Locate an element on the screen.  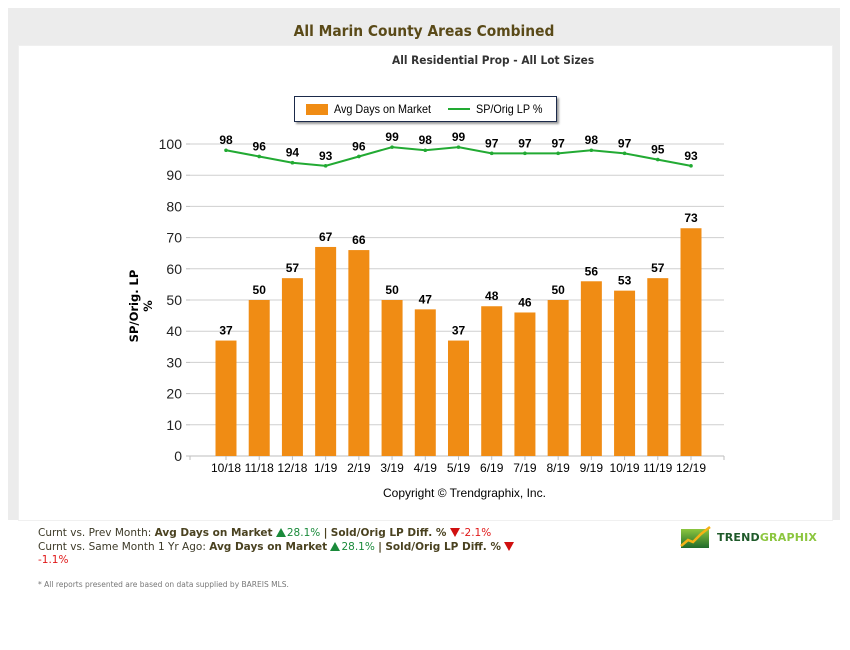
page-title: All Marin County Areas Combined is located at coordinates (424, 31).